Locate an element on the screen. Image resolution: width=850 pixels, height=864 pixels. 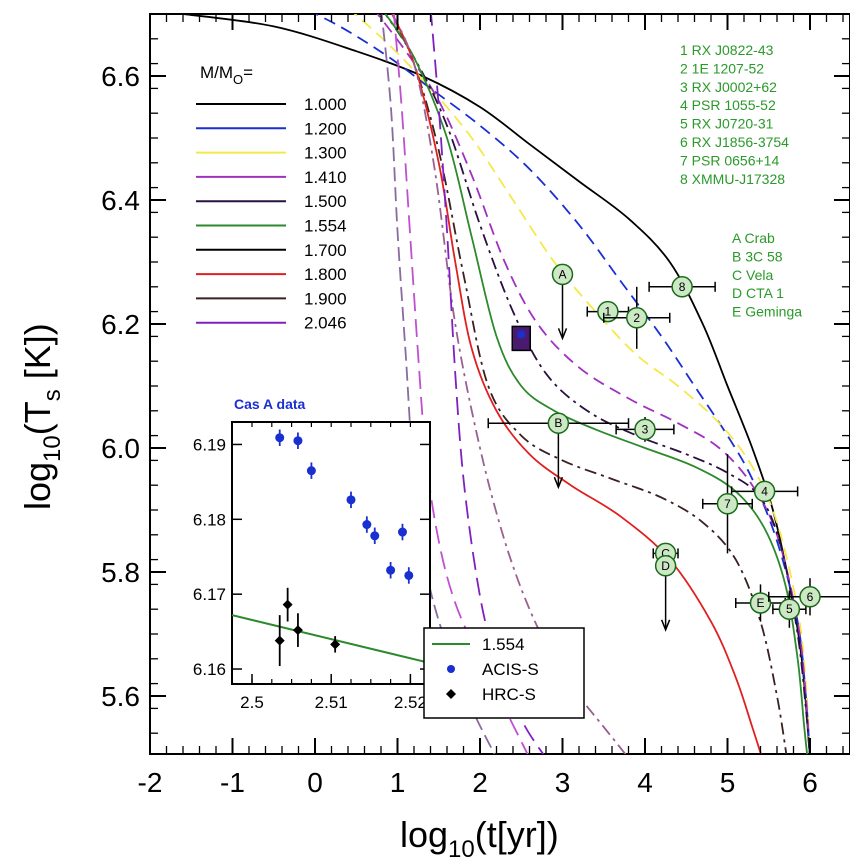
legend-label: 1.800 is located at coordinates (325, 274).